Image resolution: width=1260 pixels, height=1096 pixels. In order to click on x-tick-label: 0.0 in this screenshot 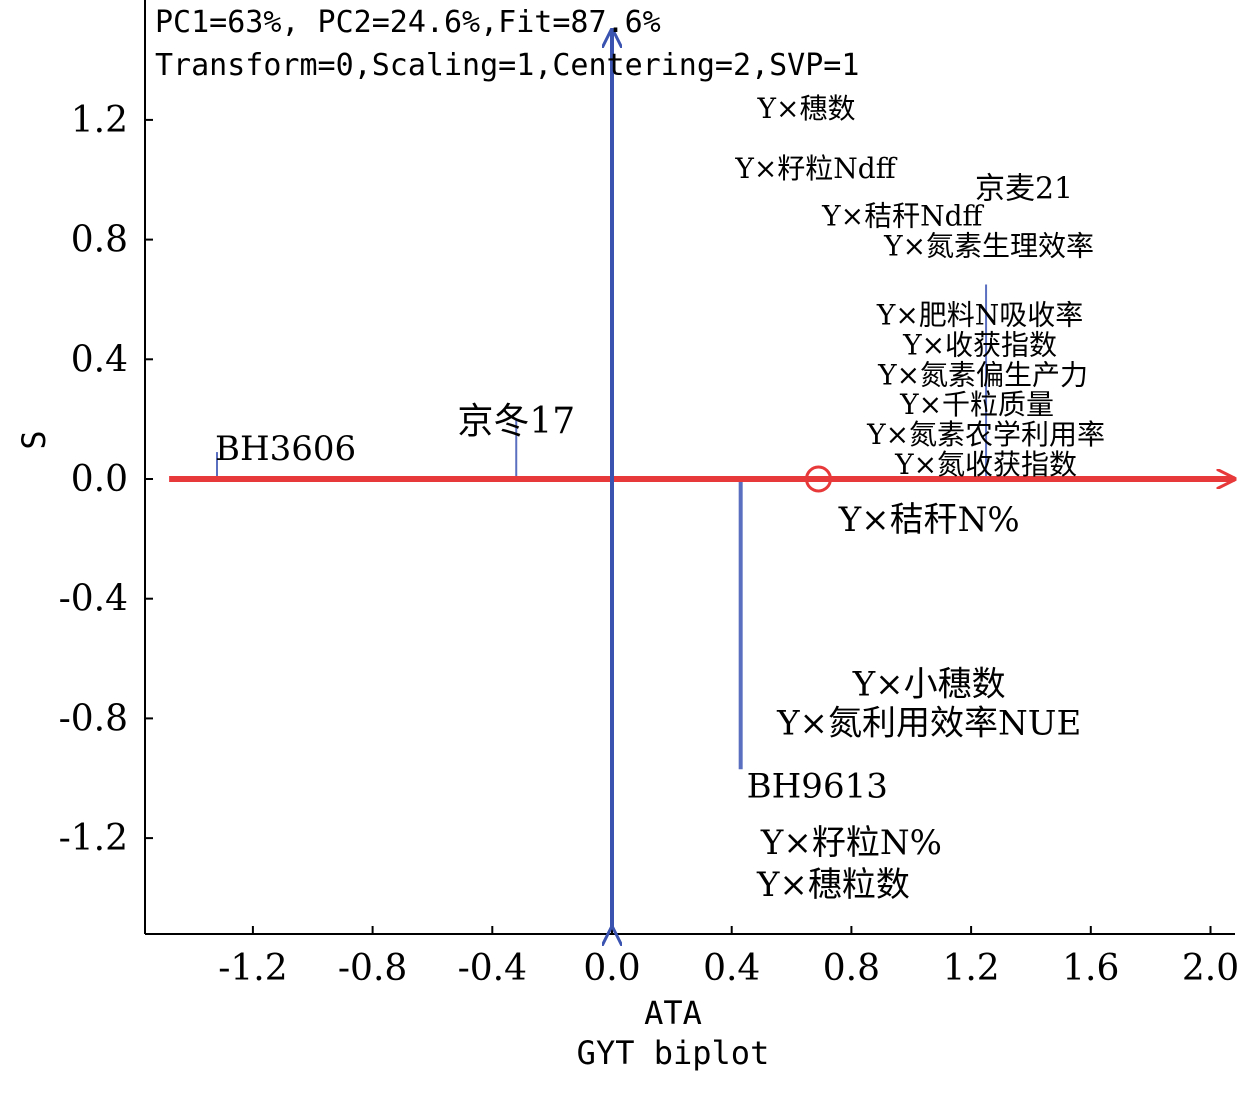, I will do `click(611, 968)`.